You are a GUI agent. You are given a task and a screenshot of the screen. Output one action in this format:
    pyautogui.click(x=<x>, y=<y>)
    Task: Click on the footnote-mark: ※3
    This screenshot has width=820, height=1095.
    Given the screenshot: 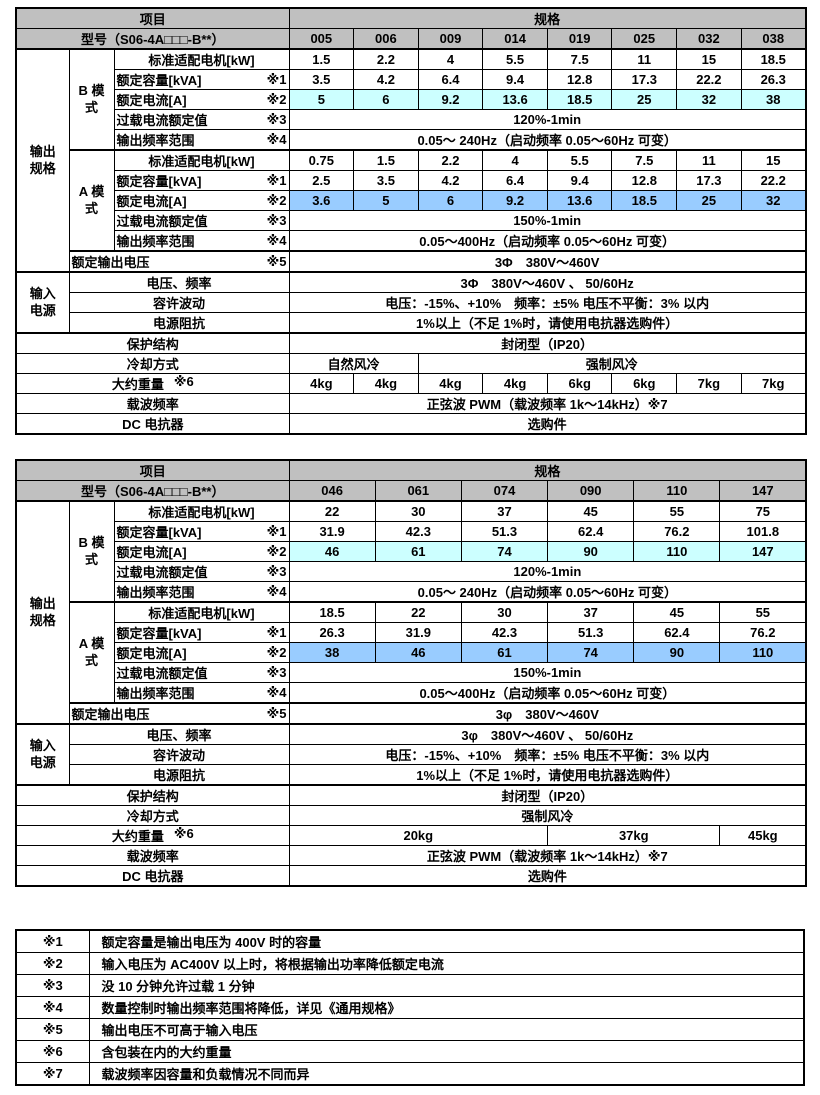 What is the action you would take?
    pyautogui.click(x=276, y=672)
    